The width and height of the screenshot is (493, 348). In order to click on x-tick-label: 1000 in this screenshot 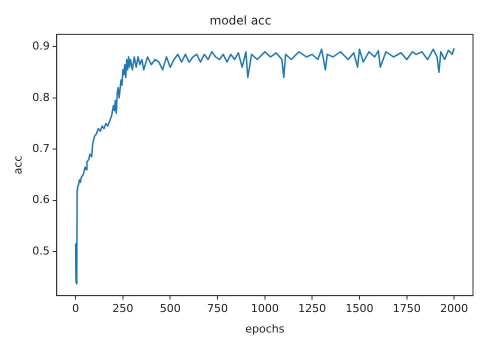, I will do `click(264, 309)`.